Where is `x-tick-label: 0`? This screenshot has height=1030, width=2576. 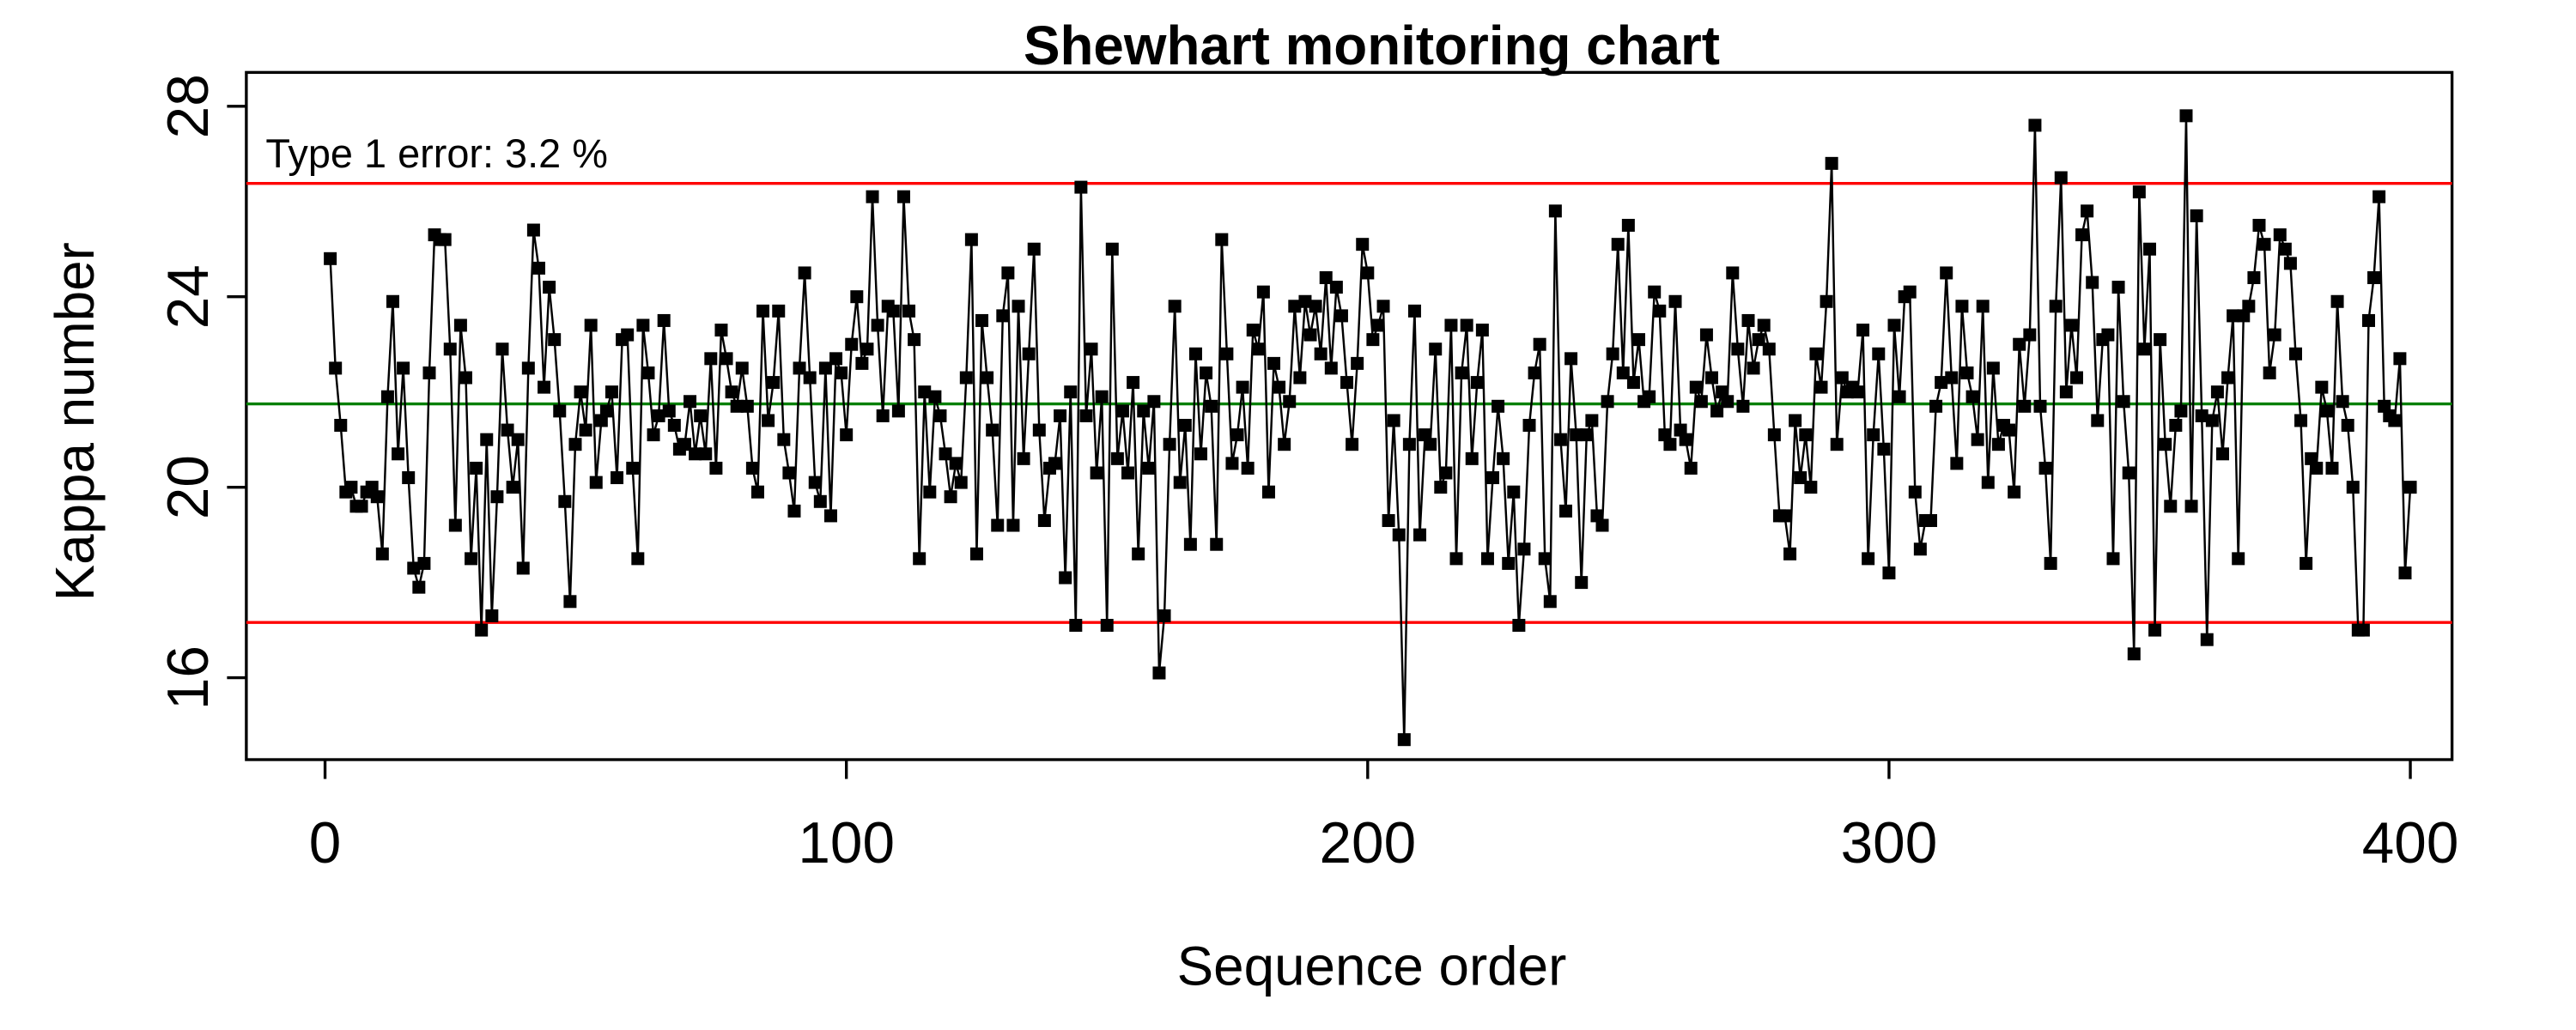 x-tick-label: 0 is located at coordinates (325, 843).